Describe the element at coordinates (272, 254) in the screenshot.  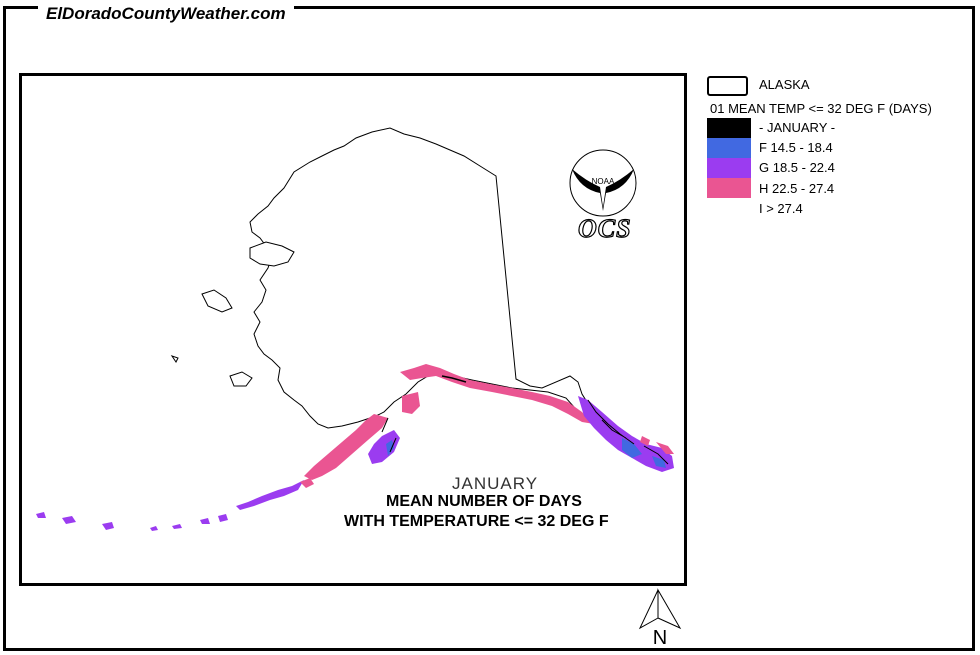
I see `seward-peninsula` at that location.